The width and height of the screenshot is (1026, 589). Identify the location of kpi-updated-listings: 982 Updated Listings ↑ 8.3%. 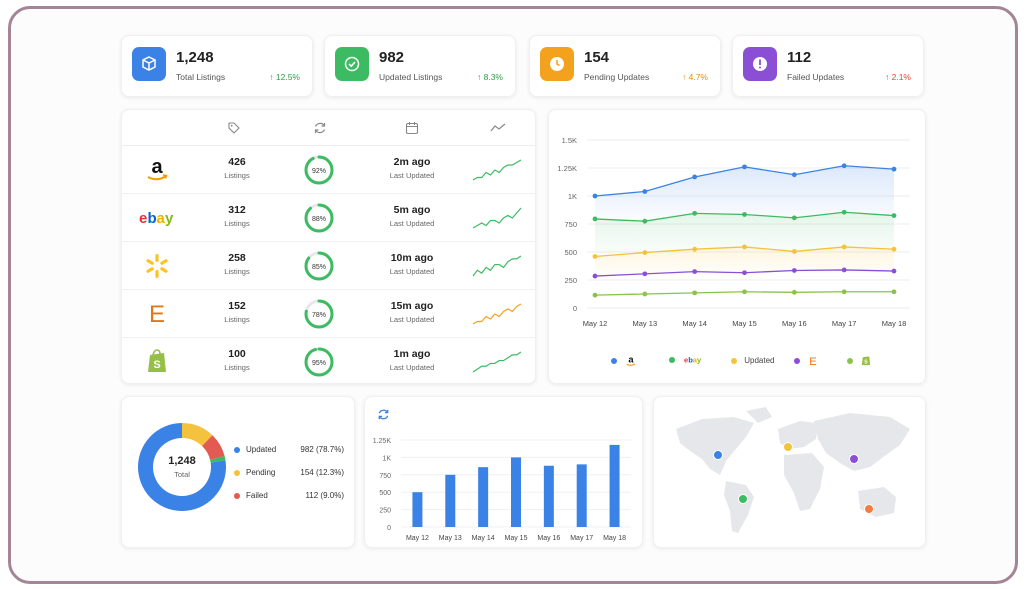
(420, 66).